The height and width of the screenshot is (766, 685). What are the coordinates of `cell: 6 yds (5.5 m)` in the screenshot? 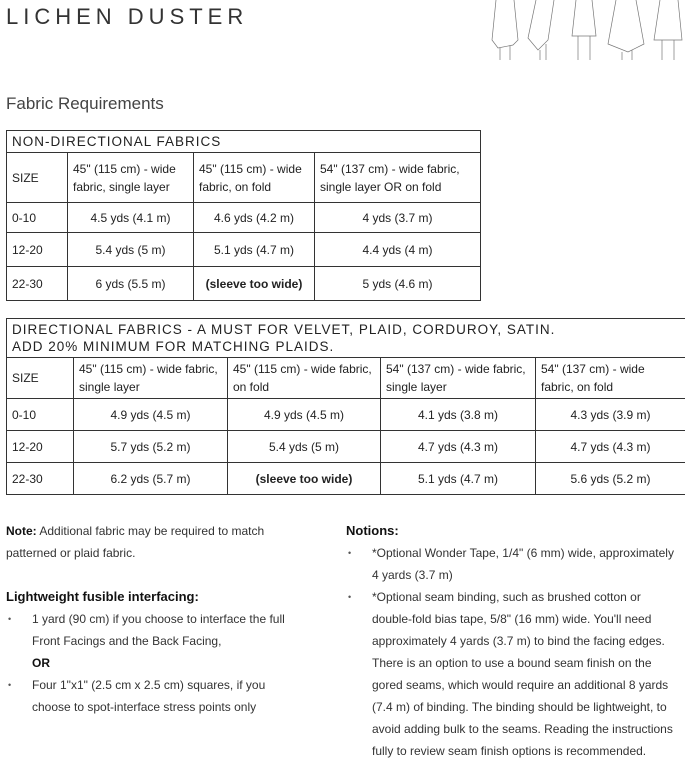 It's located at (130, 283).